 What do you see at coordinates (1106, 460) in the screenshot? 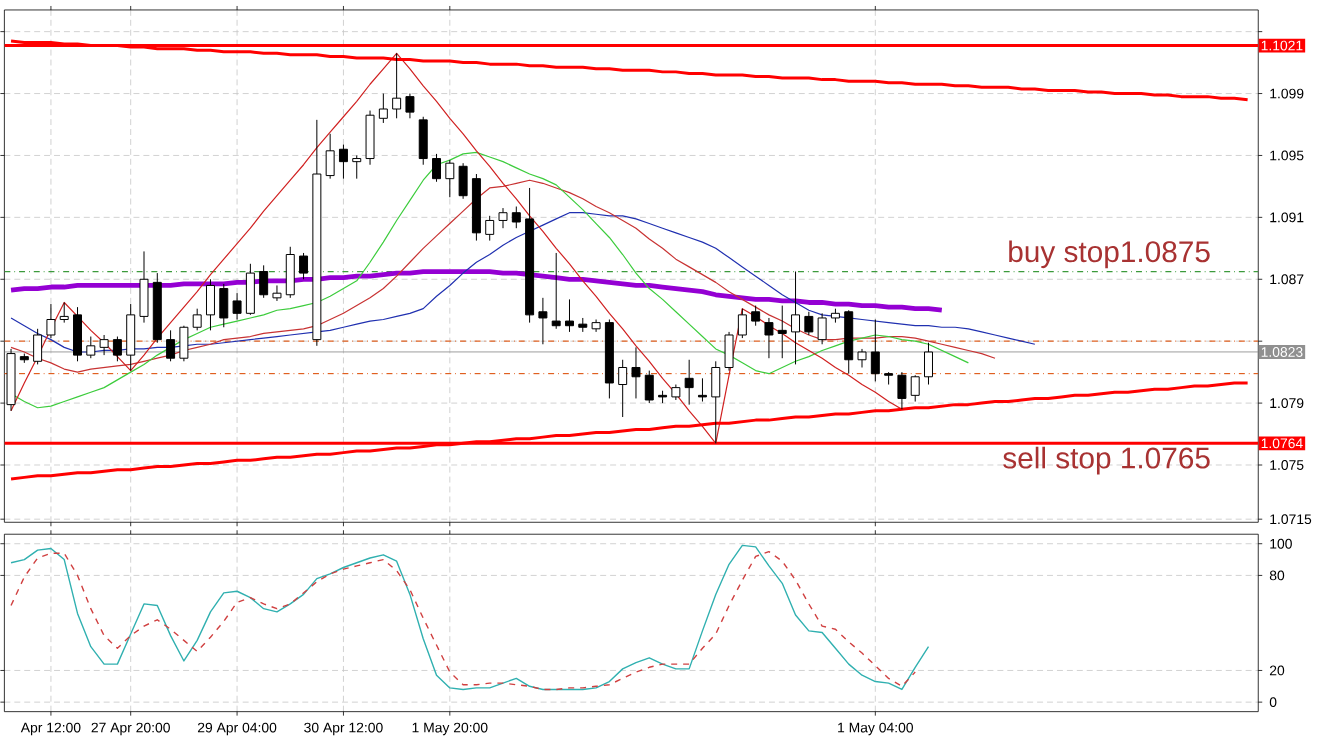
I see `annotation: sell stop 1.0765` at bounding box center [1106, 460].